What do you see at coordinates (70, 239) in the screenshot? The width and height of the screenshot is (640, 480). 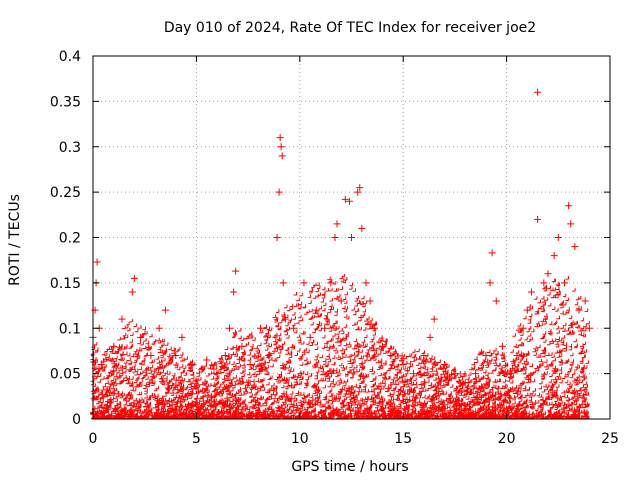 I see `y-tick-label: 0.2` at bounding box center [70, 239].